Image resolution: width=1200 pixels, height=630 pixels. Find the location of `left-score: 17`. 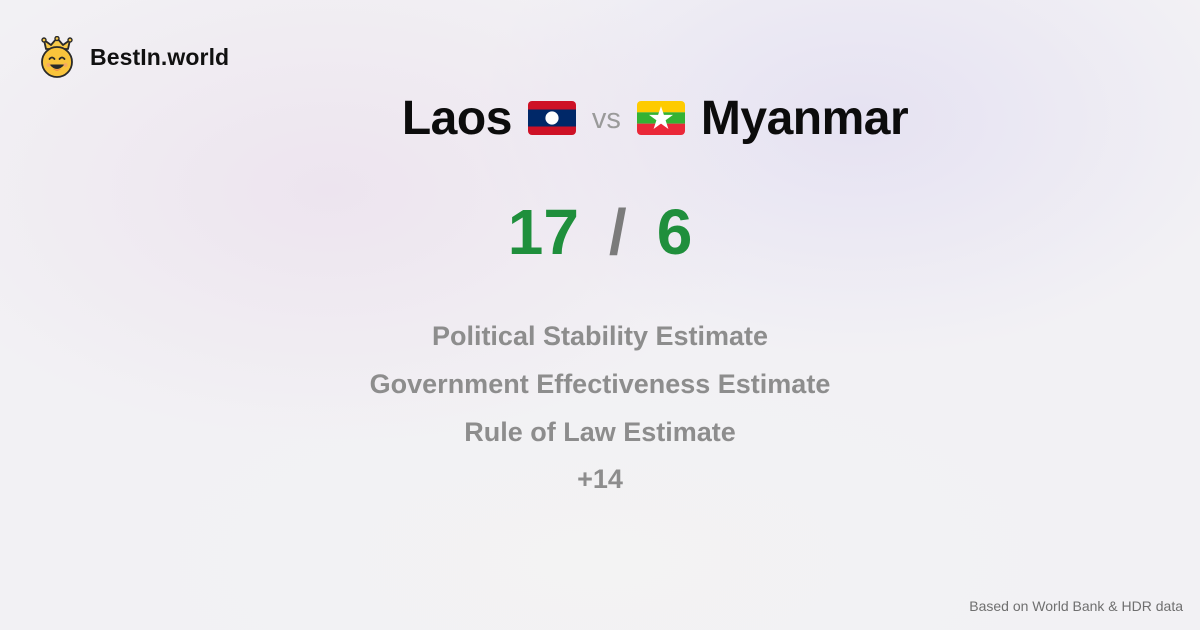

left-score: 17 is located at coordinates (543, 232).